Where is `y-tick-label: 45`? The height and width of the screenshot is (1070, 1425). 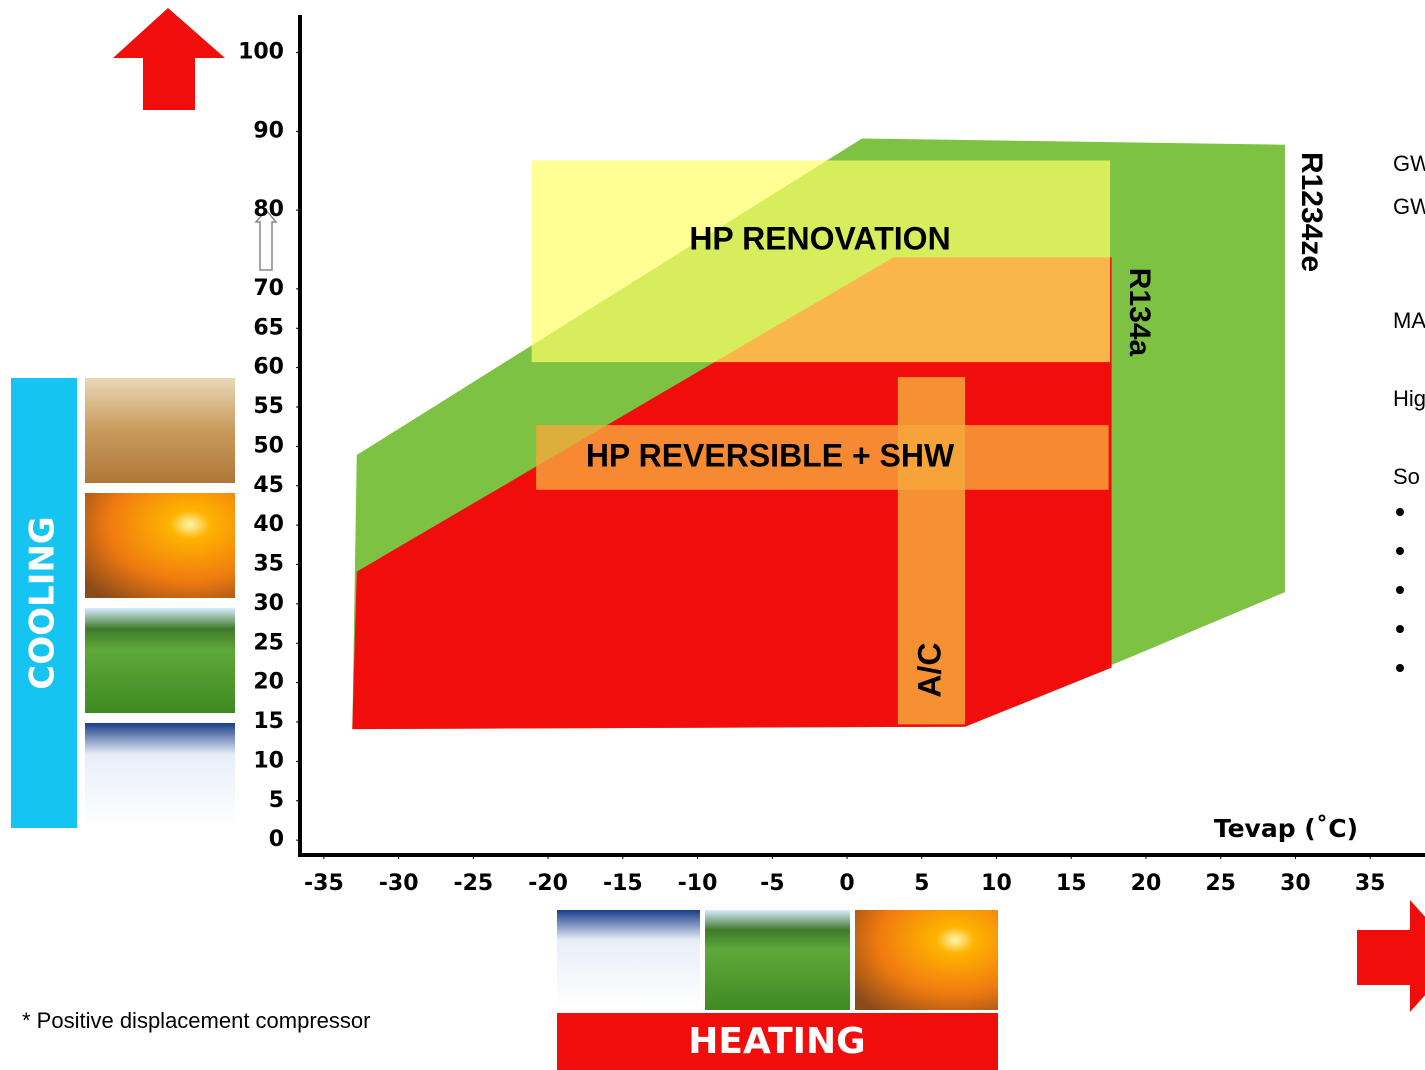 y-tick-label: 45 is located at coordinates (268, 485).